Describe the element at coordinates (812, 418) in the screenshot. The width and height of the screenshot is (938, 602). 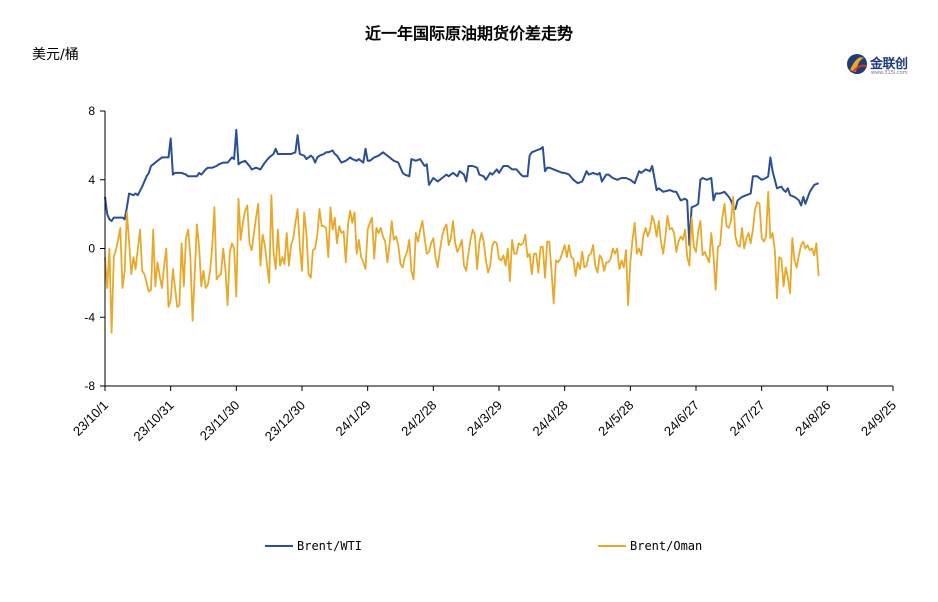
I see `x-tick-label: 24/8/26` at that location.